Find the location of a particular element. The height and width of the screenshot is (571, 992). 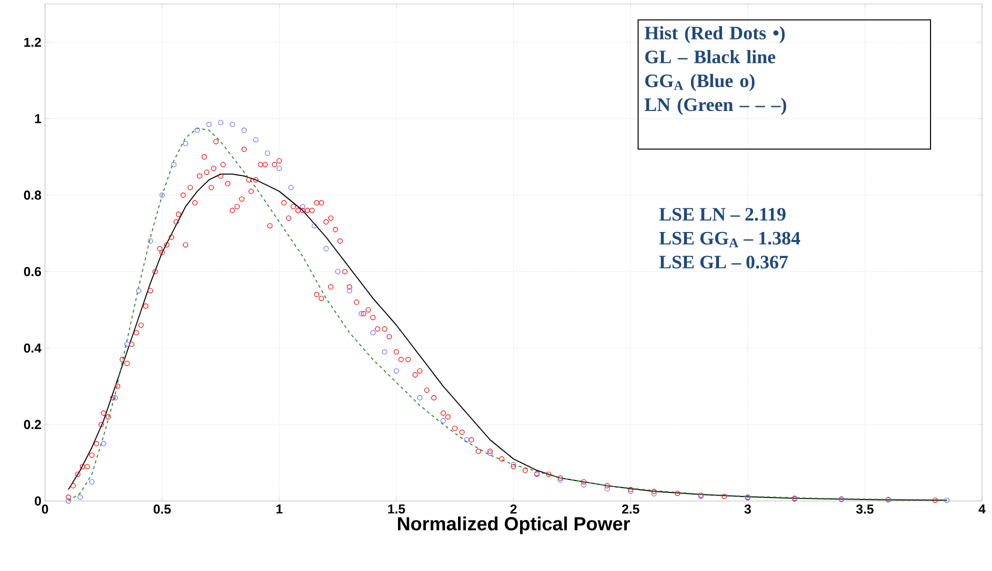

x-tick-label: 0 is located at coordinates (45, 509).